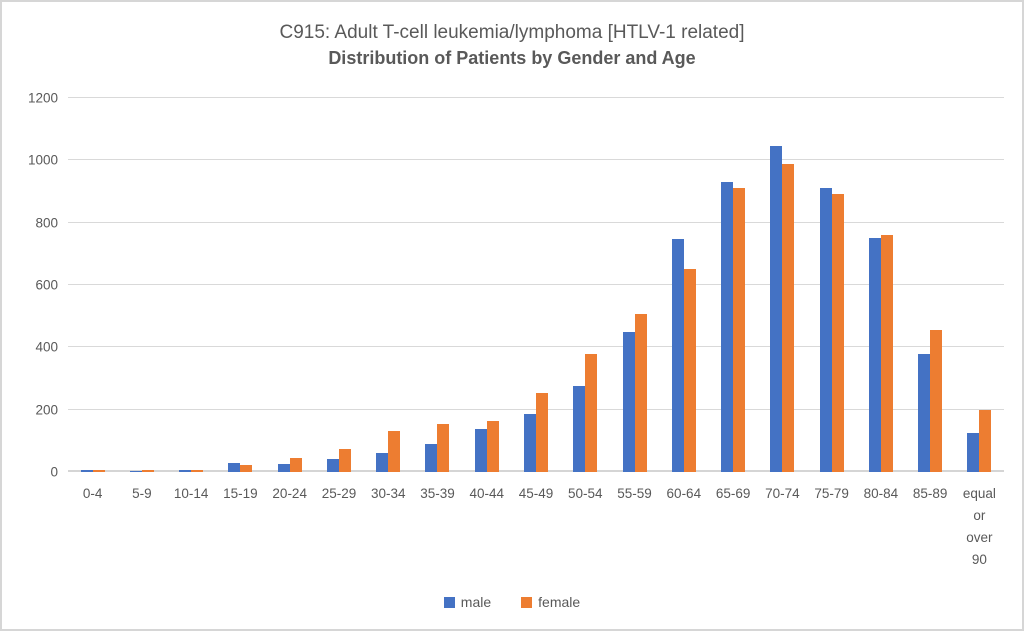 The height and width of the screenshot is (631, 1024). Describe the element at coordinates (487, 493) in the screenshot. I see `x-axis-label-text: 40-44` at that location.